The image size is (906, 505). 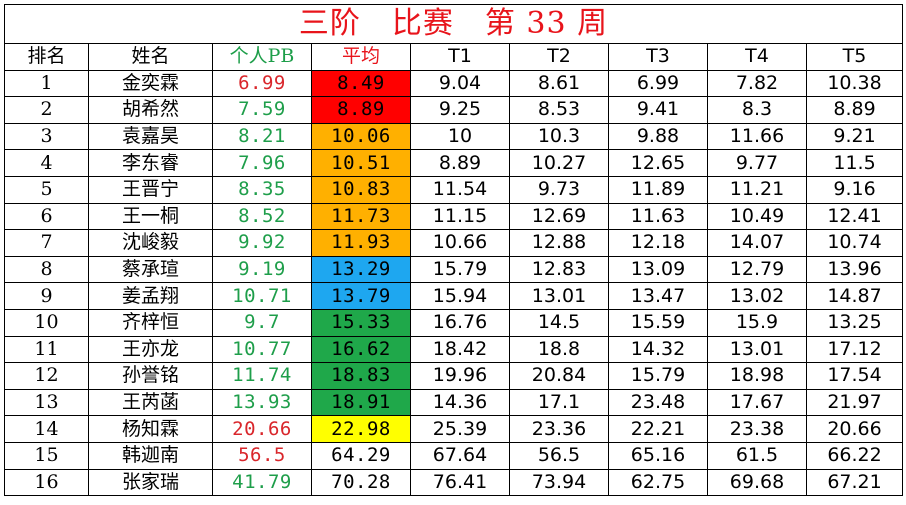 I want to click on cell-t5: 17.12, so click(x=854, y=349).